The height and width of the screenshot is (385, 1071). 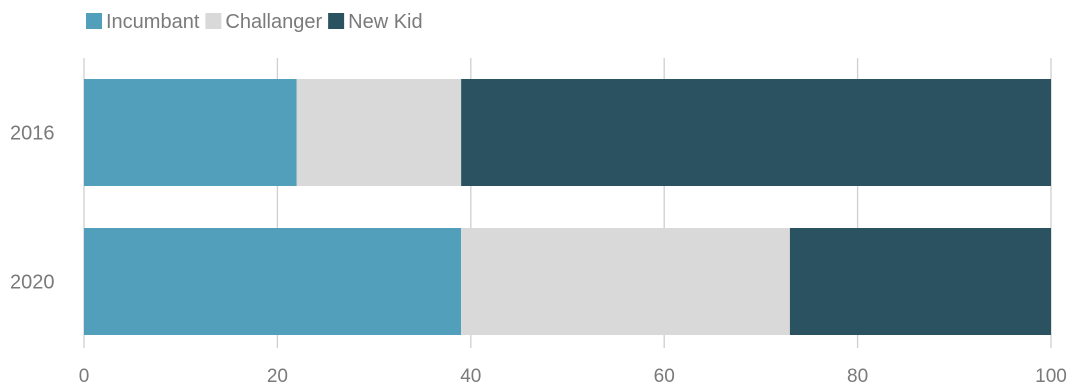 I want to click on legend: Incumbant Challanger New Kid, so click(x=254, y=22).